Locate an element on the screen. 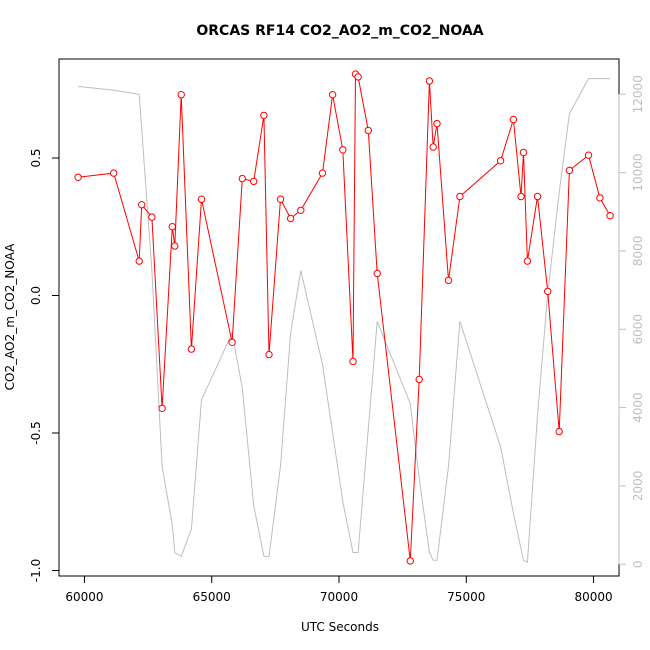  y-tick-label: -1.0 is located at coordinates (36, 570).